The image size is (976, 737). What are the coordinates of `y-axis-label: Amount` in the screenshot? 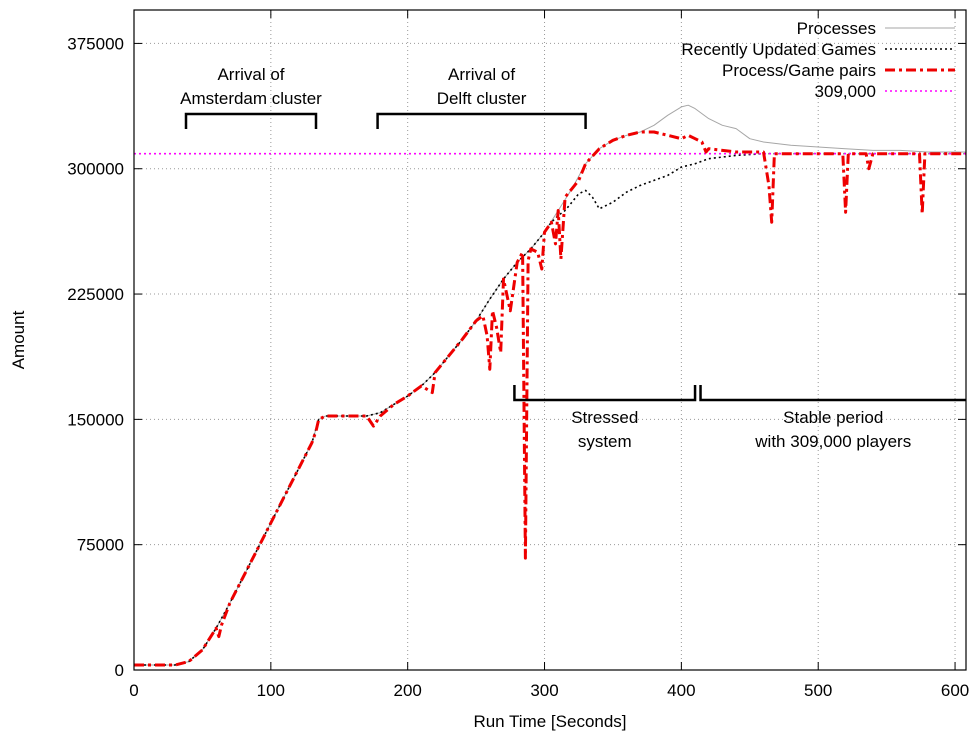 It's located at (18, 339).